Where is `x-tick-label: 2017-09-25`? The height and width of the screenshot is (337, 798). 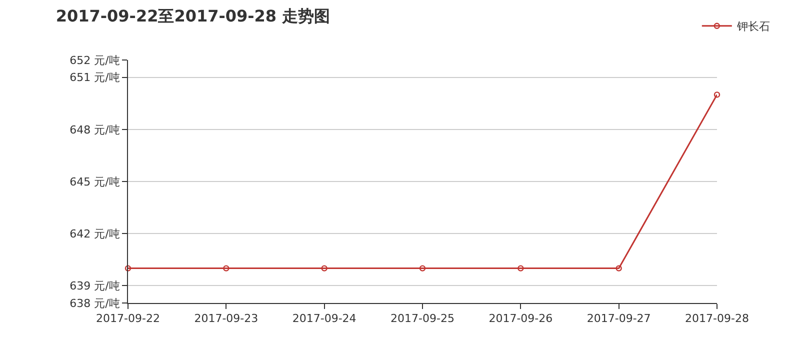
x-tick-label: 2017-09-25 is located at coordinates (422, 319).